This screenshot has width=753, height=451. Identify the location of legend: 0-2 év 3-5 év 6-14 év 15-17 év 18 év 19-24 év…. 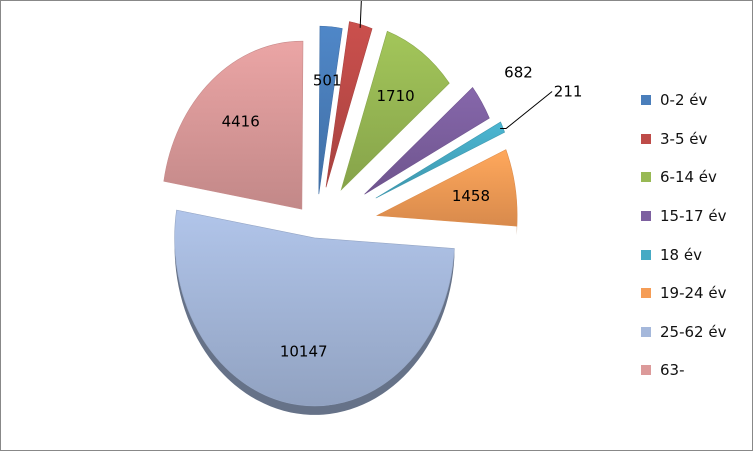
(696, 235).